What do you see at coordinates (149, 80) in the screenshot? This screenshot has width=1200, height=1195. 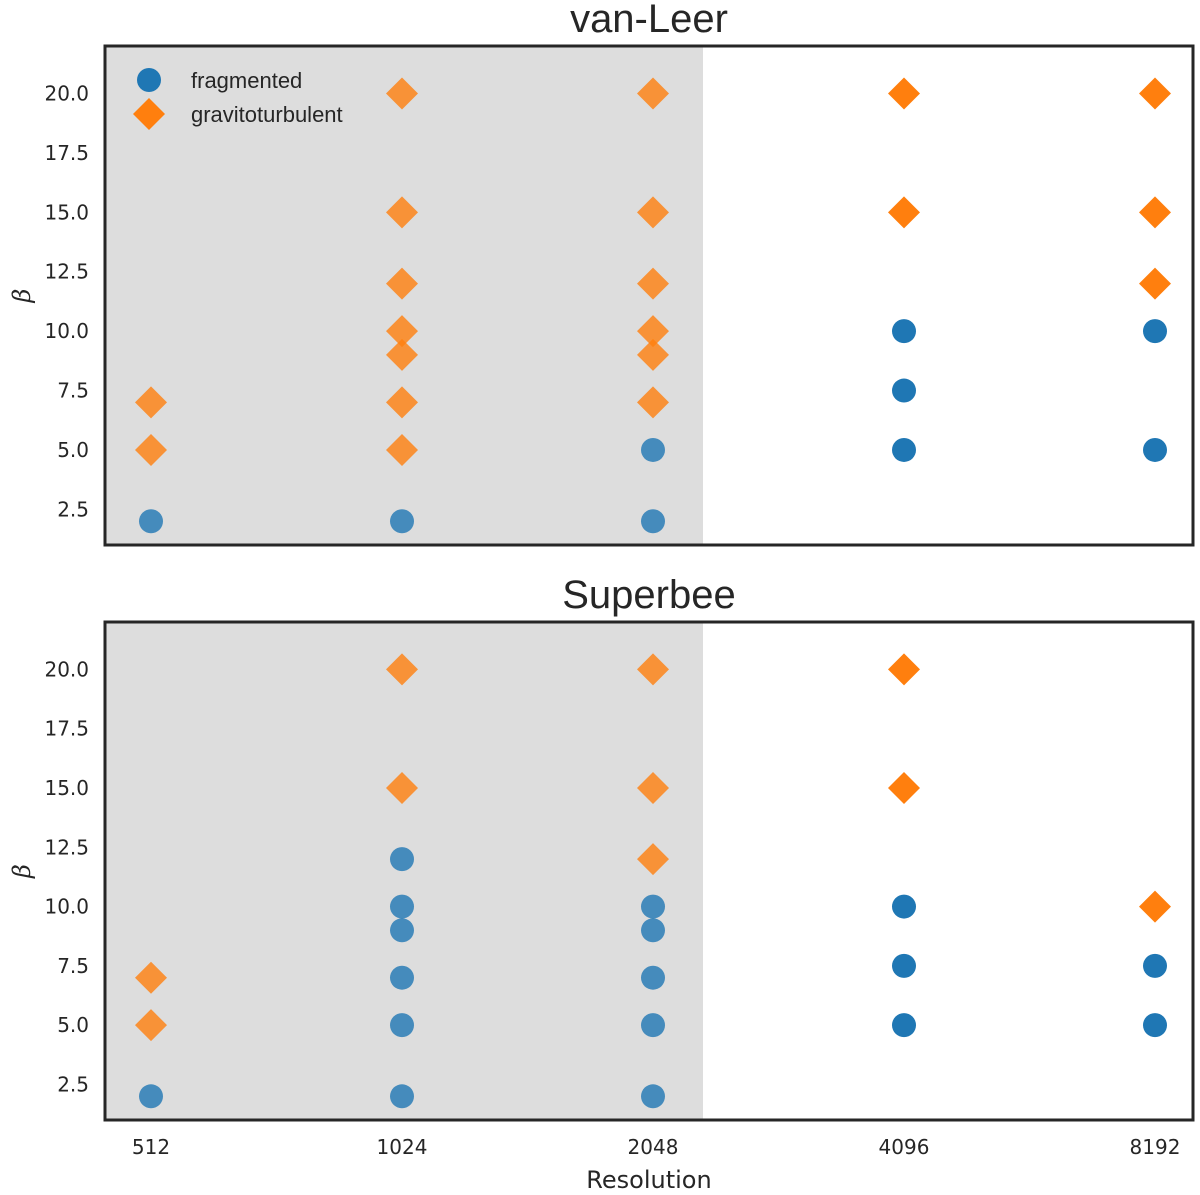 I see `legend-marker-fragmented` at bounding box center [149, 80].